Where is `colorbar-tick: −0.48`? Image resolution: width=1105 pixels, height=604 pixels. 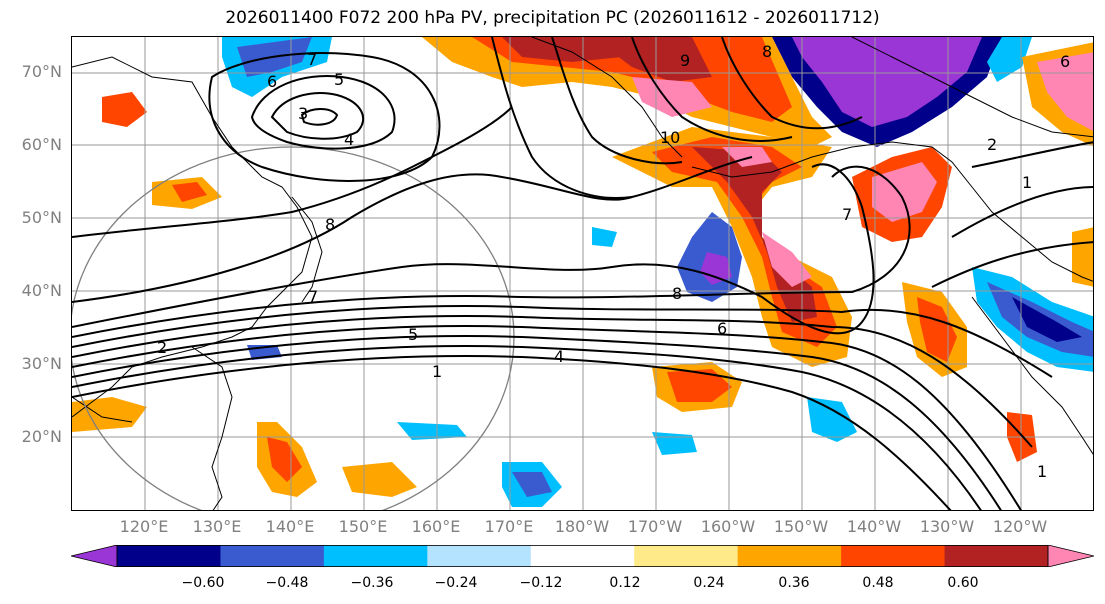 colorbar-tick: −0.48 is located at coordinates (287, 583).